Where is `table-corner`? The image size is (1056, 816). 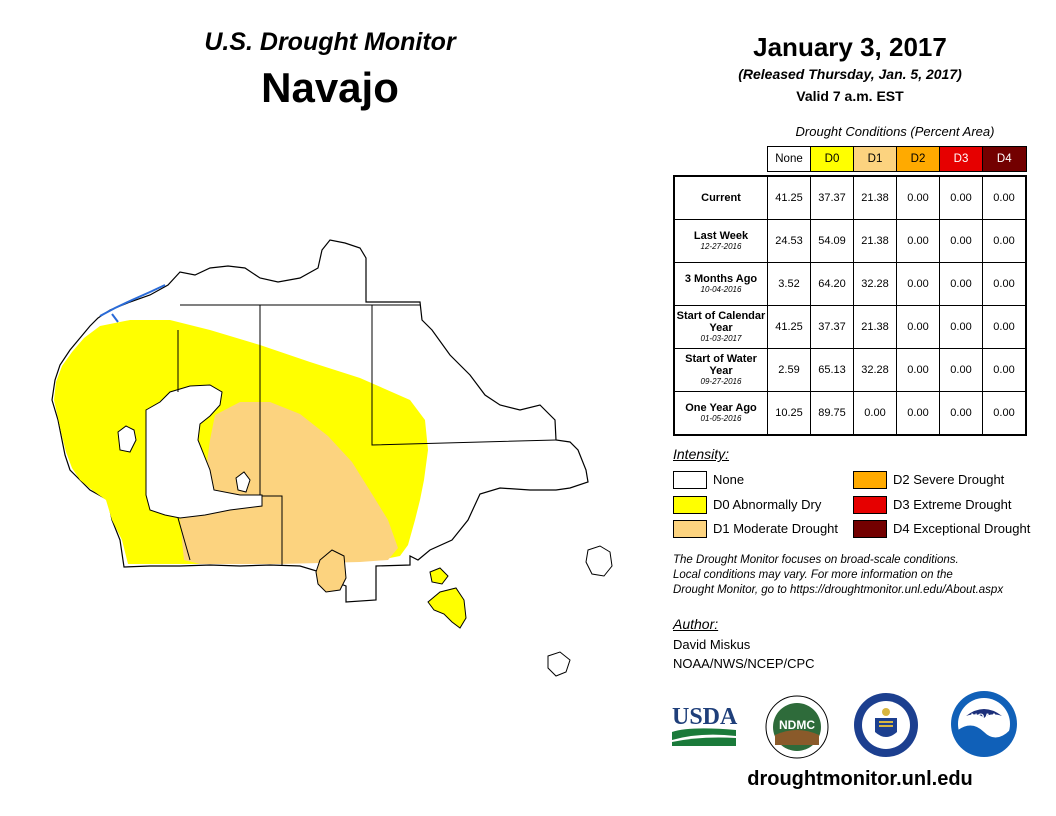
table-corner is located at coordinates (721, 159).